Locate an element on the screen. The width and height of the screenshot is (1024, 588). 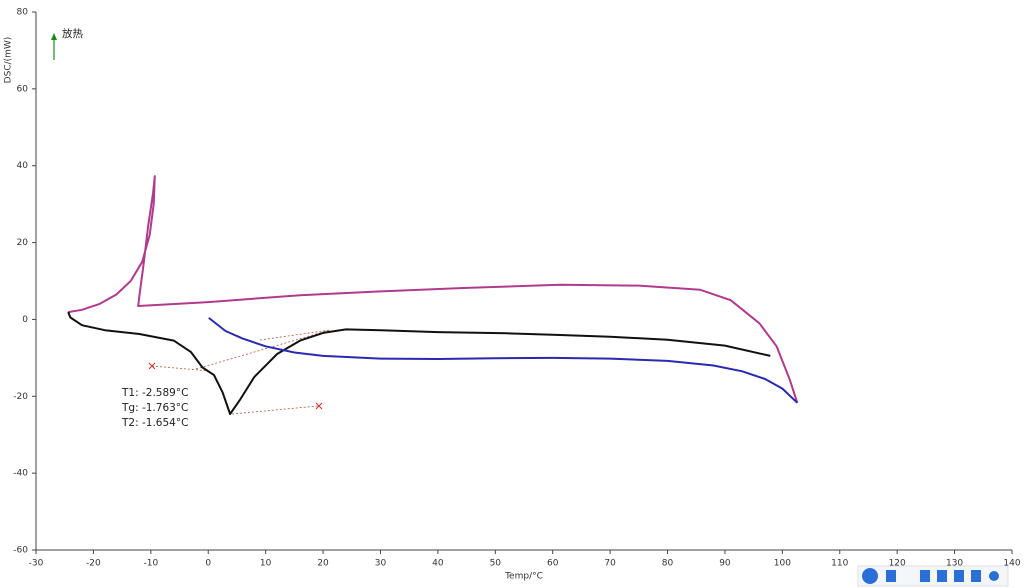
y-tick-label: -40 is located at coordinates (20, 474).